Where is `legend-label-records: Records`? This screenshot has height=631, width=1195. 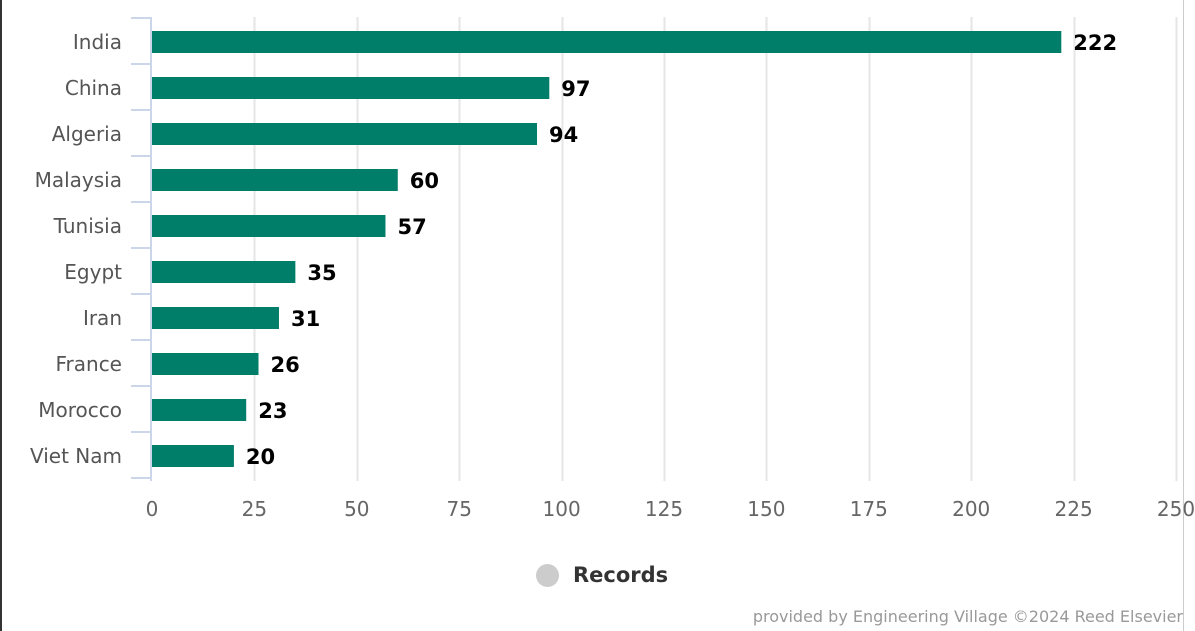
legend-label-records: Records is located at coordinates (621, 575).